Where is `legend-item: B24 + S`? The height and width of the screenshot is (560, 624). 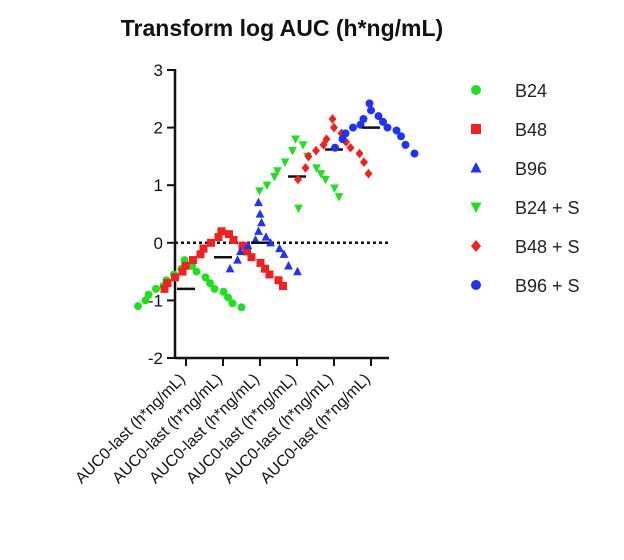
legend-item: B24 + S is located at coordinates (525, 208).